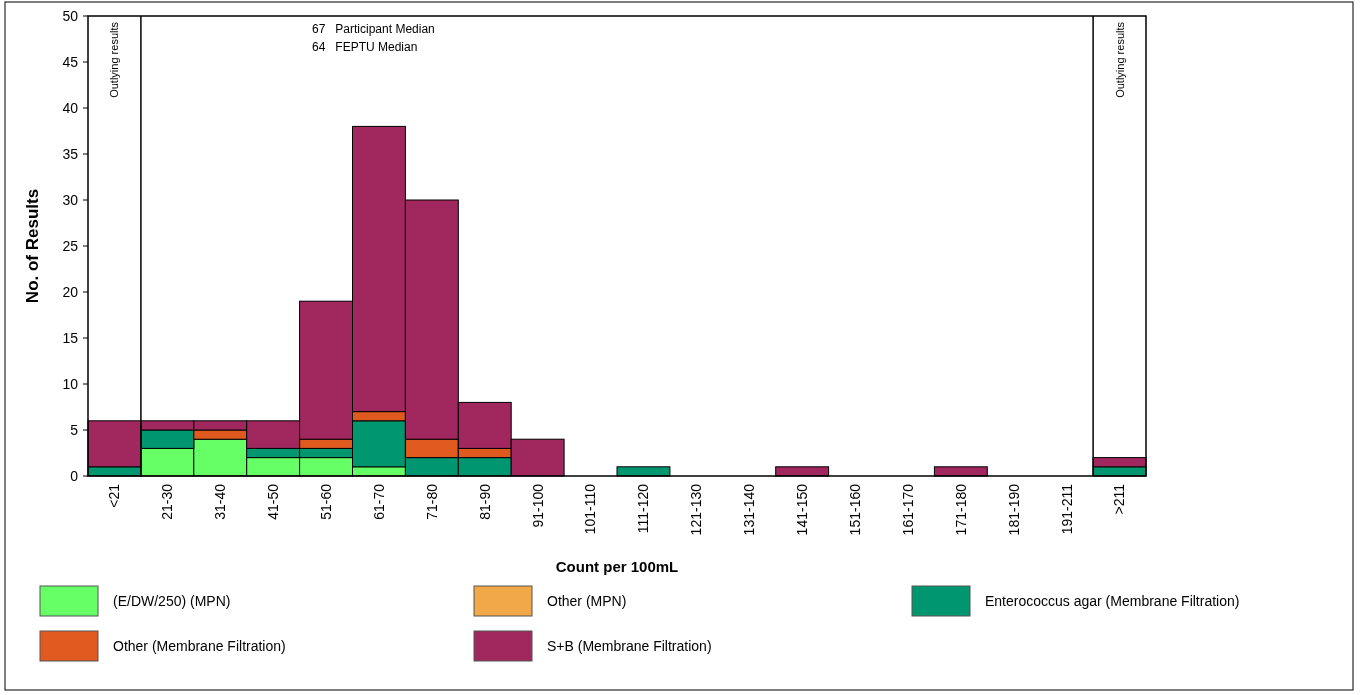  What do you see at coordinates (696, 509) in the screenshot?
I see `x-tick-label: 121-130` at bounding box center [696, 509].